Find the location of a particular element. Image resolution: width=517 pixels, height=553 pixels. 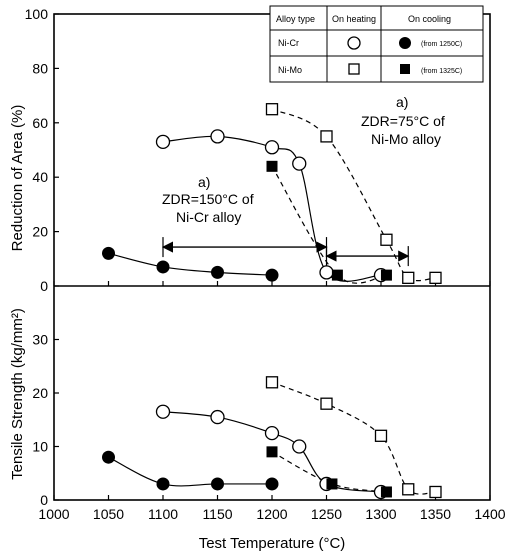

x-tick-label: 1050 is located at coordinates (108, 514).